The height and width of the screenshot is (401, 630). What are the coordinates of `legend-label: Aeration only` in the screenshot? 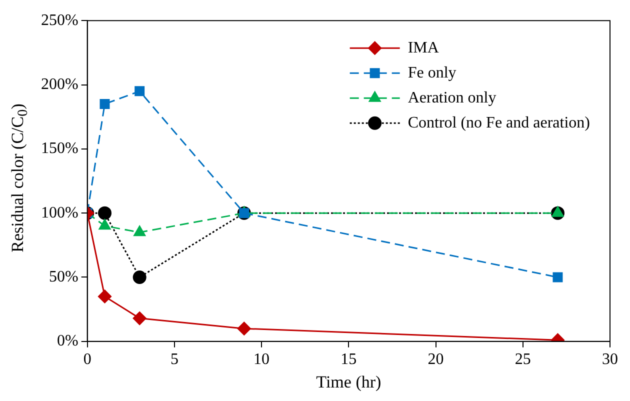 It's located at (452, 97).